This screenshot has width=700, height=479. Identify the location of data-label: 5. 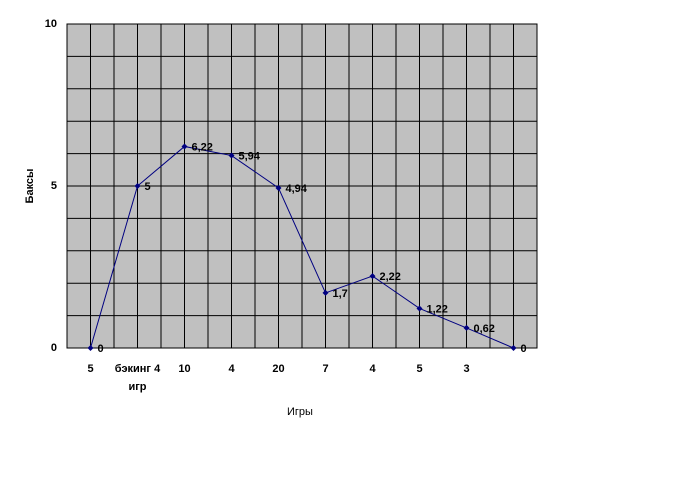
(148, 187).